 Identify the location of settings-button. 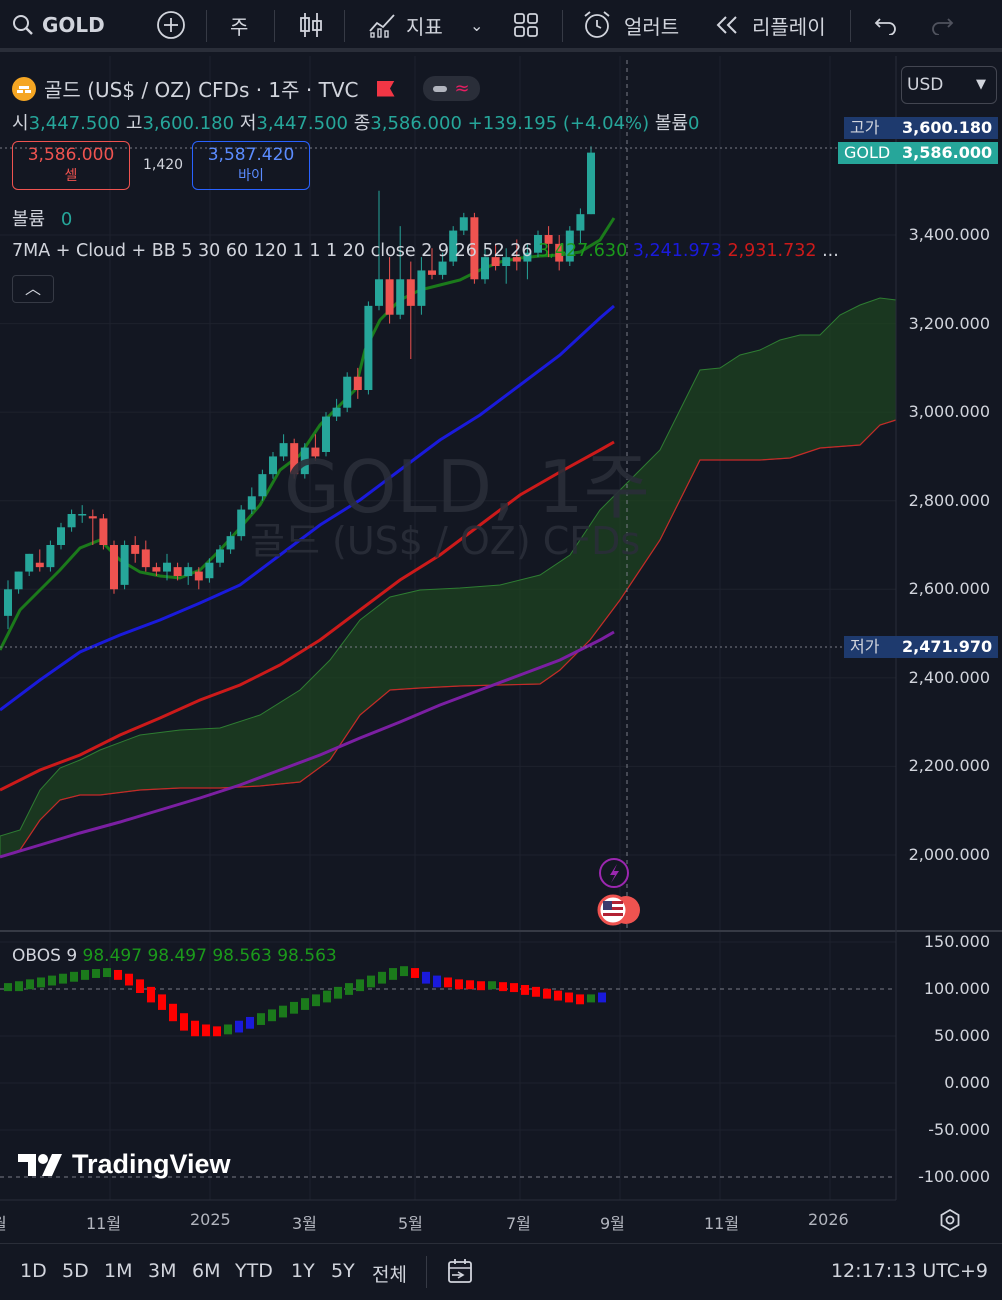
(950, 1222).